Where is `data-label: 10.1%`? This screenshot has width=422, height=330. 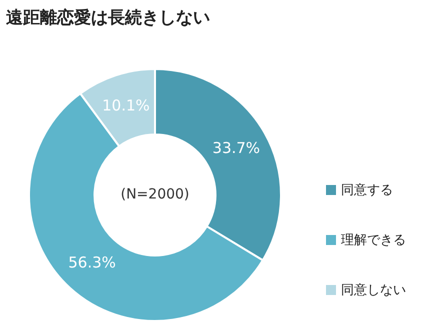
data-label: 10.1% is located at coordinates (126, 105).